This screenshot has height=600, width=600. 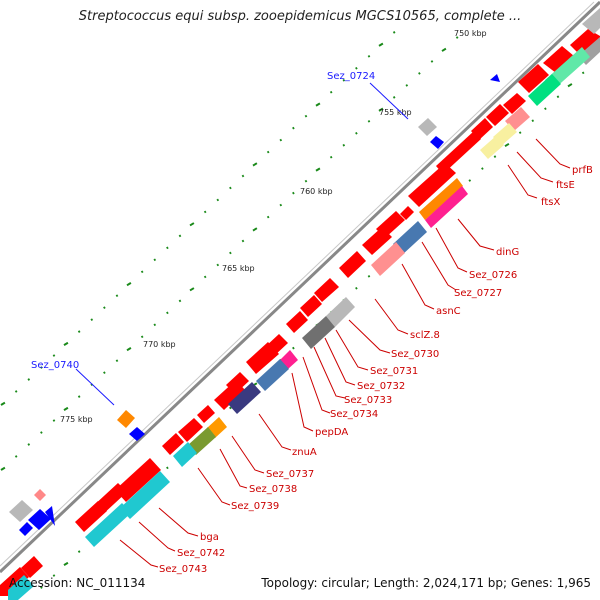 I want to click on gene-label-sez-0738: Sez_0738, so click(x=273, y=489).